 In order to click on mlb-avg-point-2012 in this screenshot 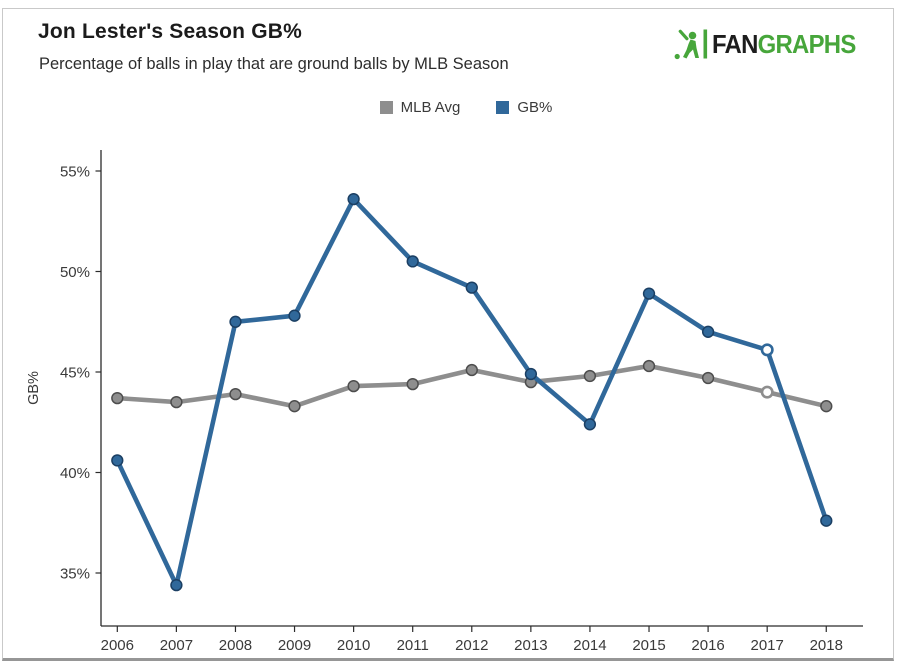, I will do `click(471, 370)`.